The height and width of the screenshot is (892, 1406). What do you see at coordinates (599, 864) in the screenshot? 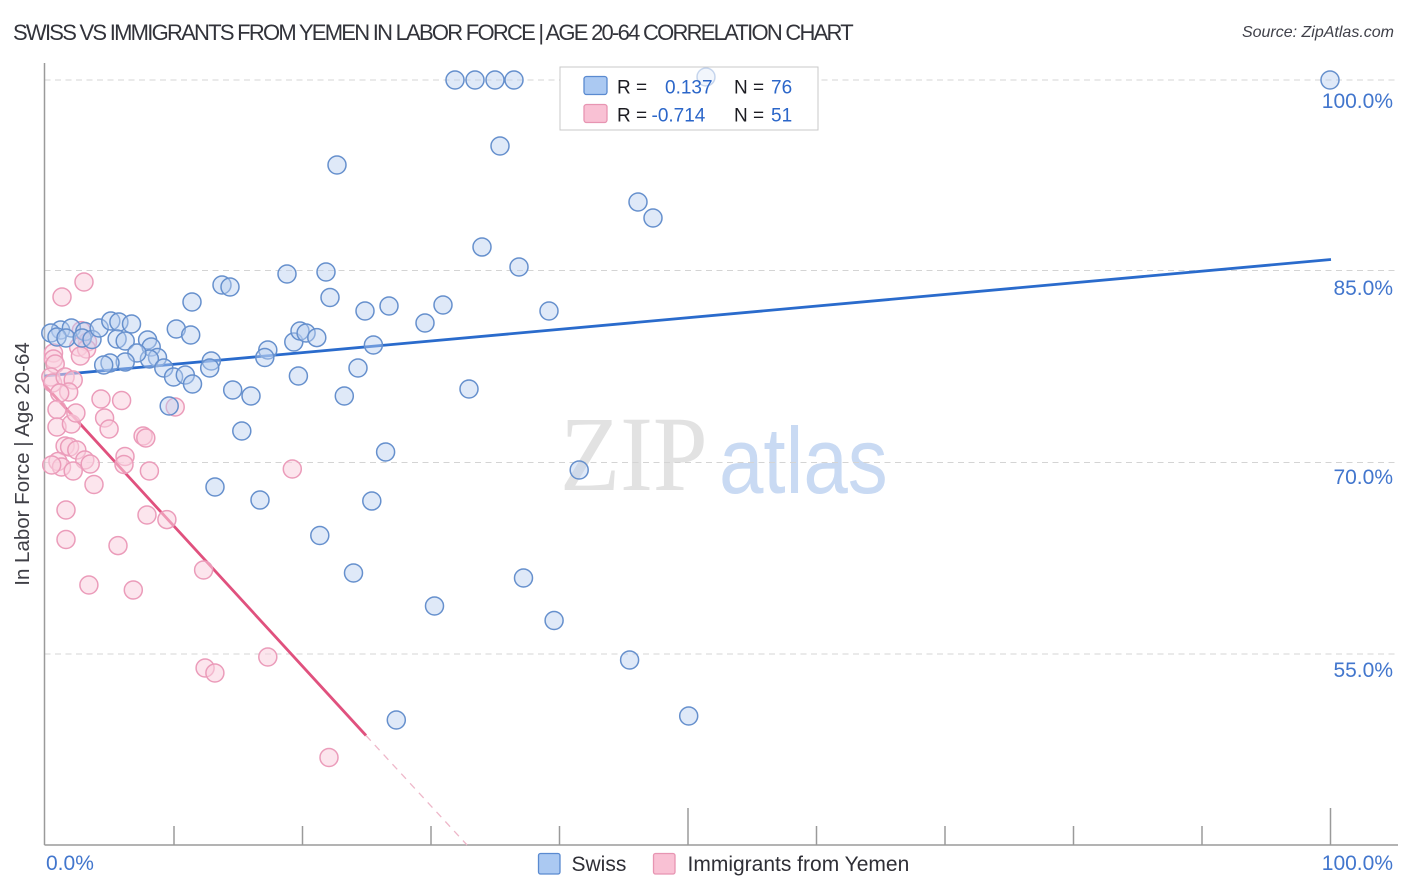
I see `svg-text: Swiss` at bounding box center [599, 864].